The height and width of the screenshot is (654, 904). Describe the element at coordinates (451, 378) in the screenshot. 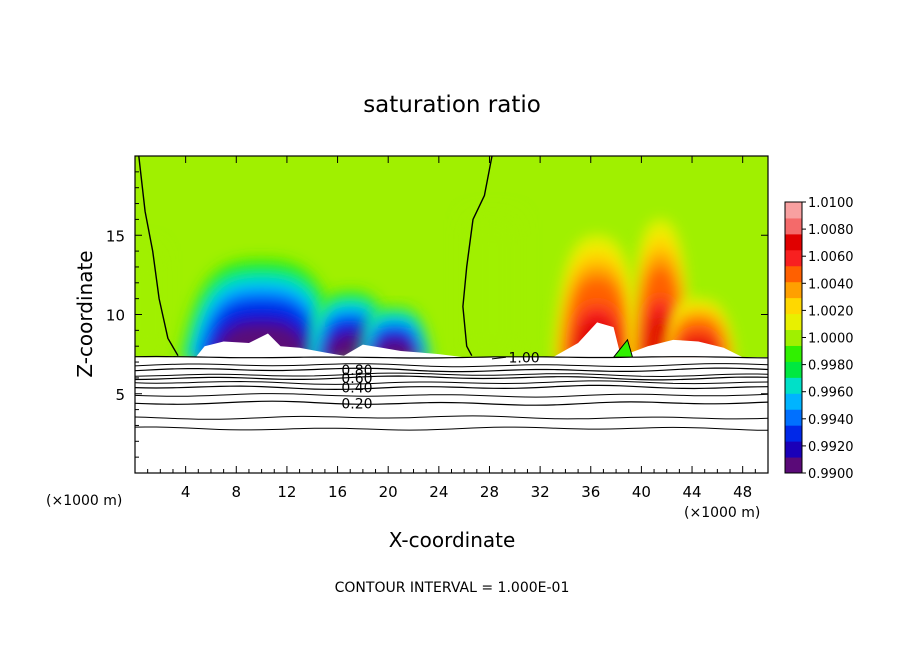

I see `contour-line-0.60` at that location.